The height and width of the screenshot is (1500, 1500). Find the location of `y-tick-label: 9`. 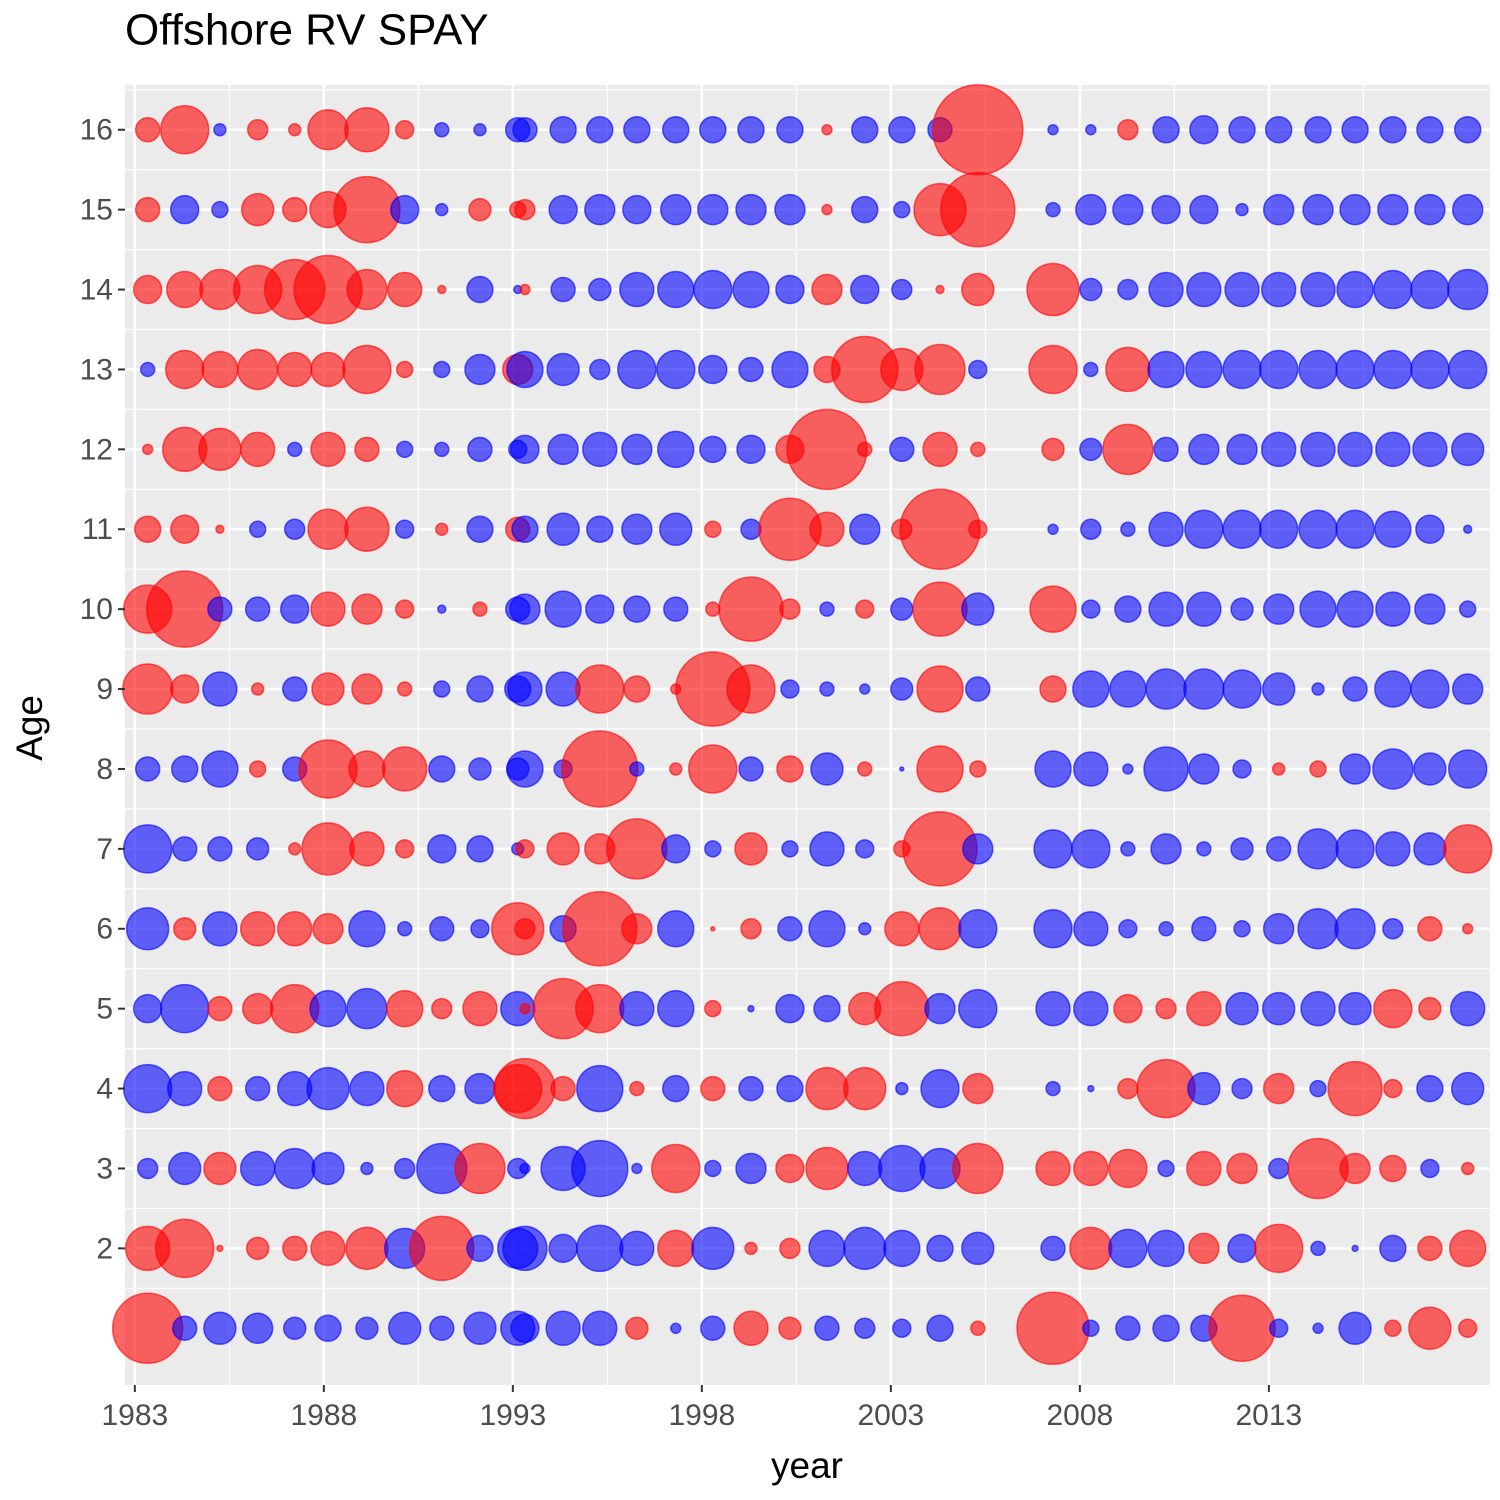

y-tick-label: 9 is located at coordinates (104, 689).